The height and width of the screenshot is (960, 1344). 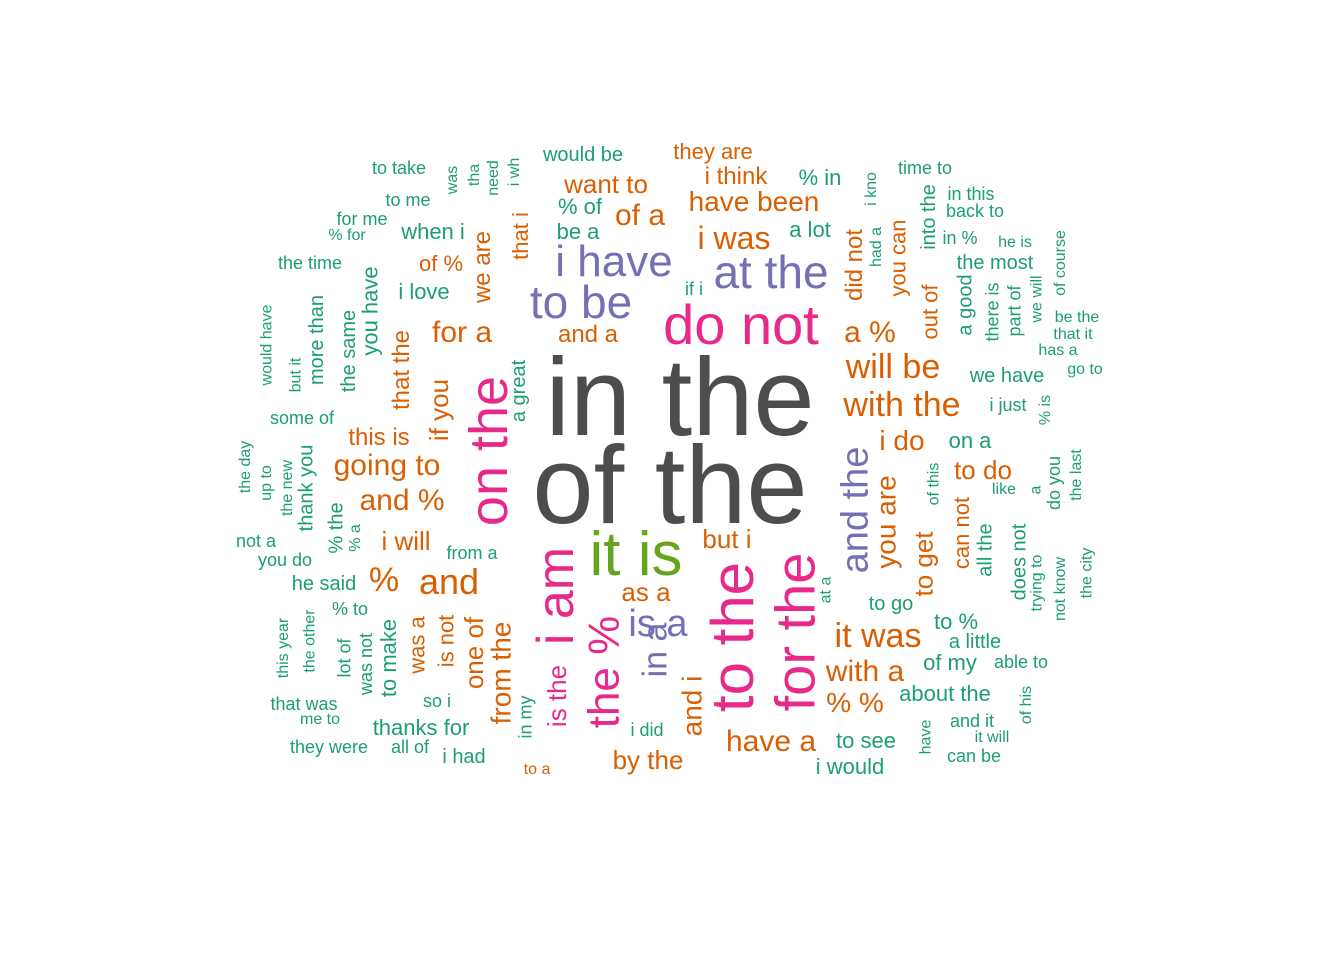 I want to click on word-item: me to, so click(x=319, y=719).